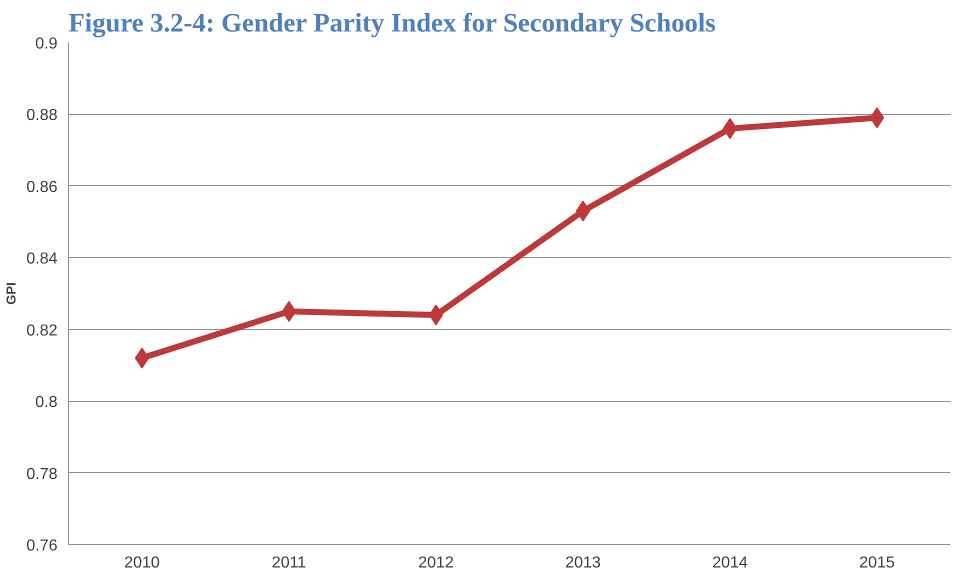 Image resolution: width=963 pixels, height=577 pixels. Describe the element at coordinates (42, 331) in the screenshot. I see `y-tick-label: 0.82` at that location.